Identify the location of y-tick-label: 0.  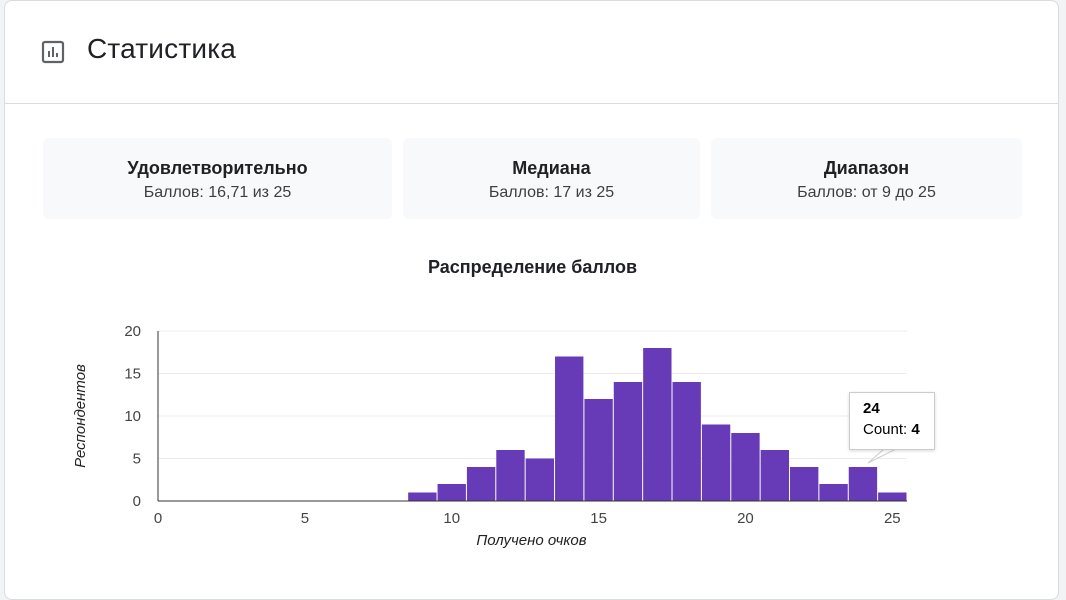
(137, 501).